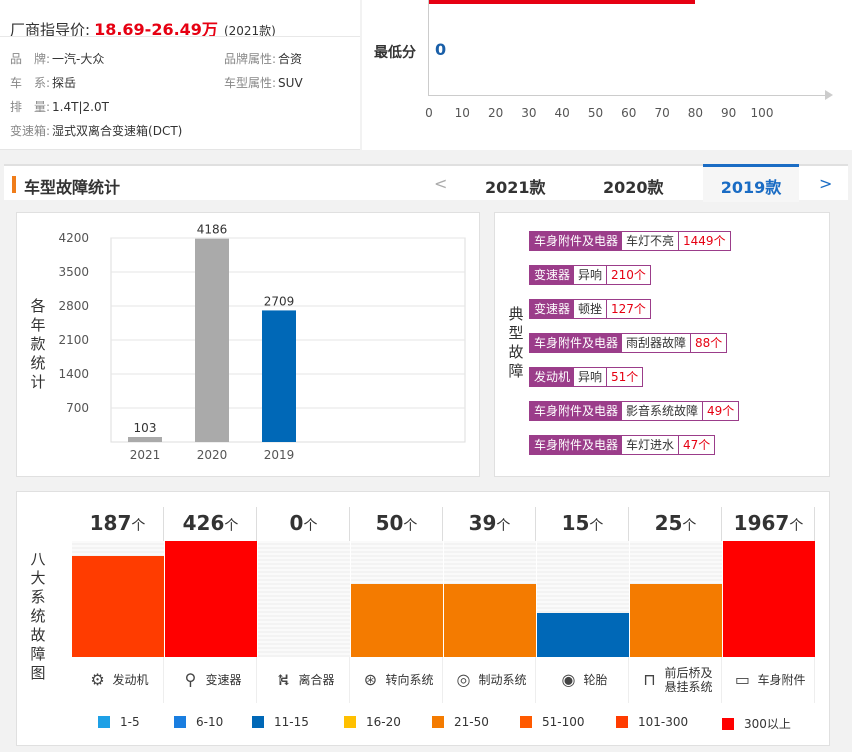  Describe the element at coordinates (628, 275) in the screenshot. I see `fault-count: 210个` at that location.